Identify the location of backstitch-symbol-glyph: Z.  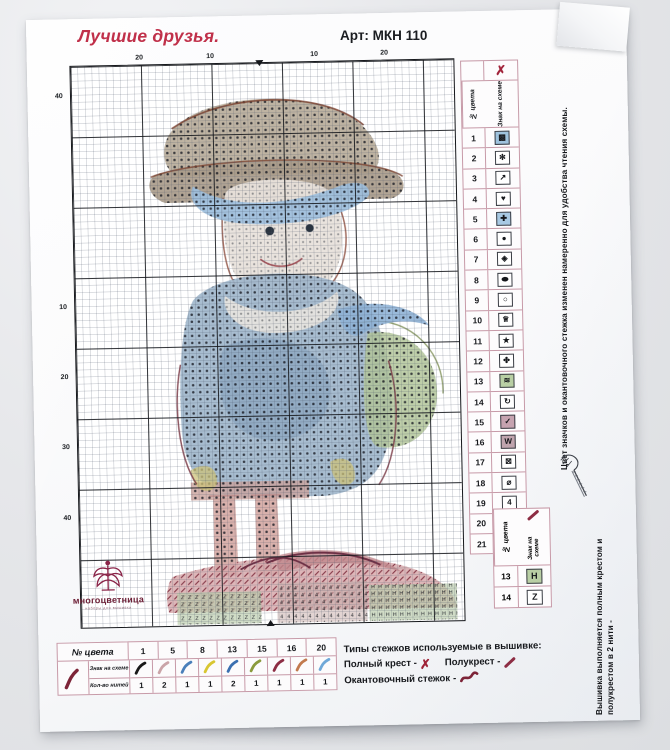
(534, 597).